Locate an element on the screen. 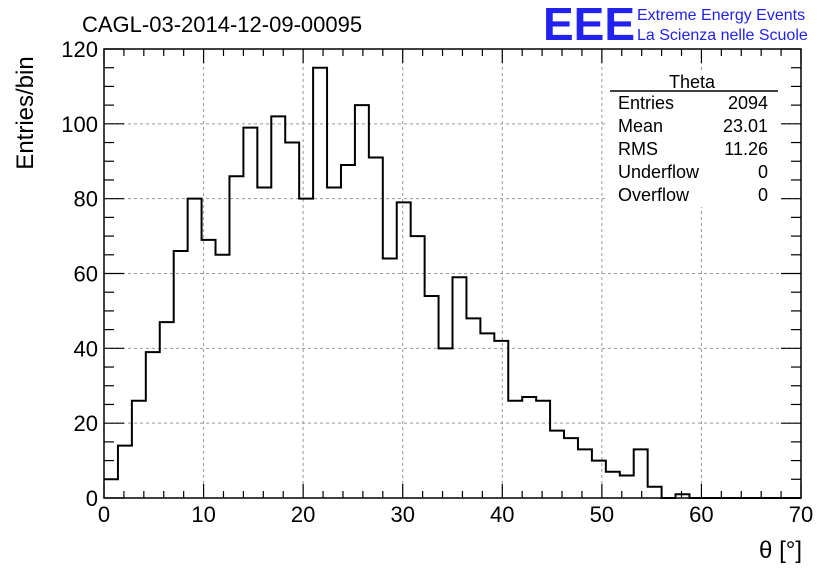 The width and height of the screenshot is (836, 572). stats-label-underflow: Underflow is located at coordinates (659, 172).